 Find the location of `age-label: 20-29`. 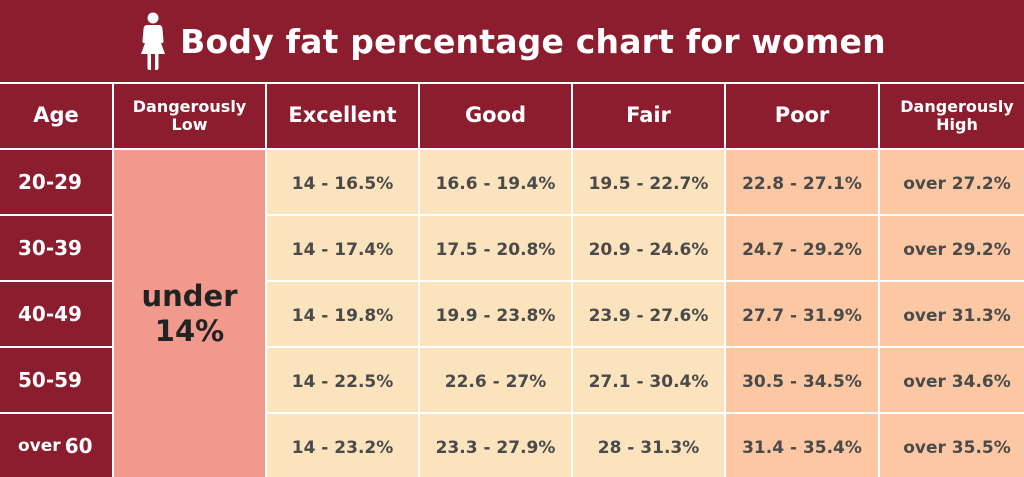

age-label: 20-29 is located at coordinates (50, 182).